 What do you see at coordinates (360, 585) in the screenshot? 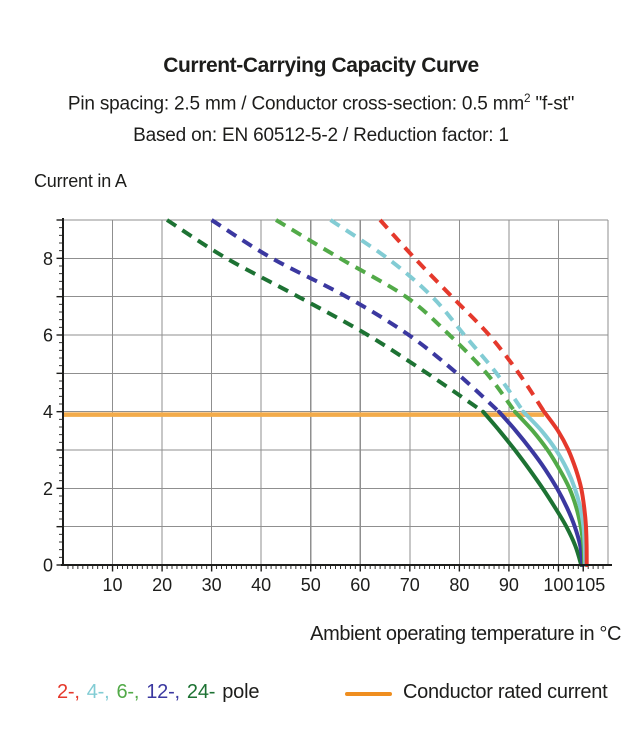
I see `x-tick-label-60: 60` at bounding box center [360, 585].